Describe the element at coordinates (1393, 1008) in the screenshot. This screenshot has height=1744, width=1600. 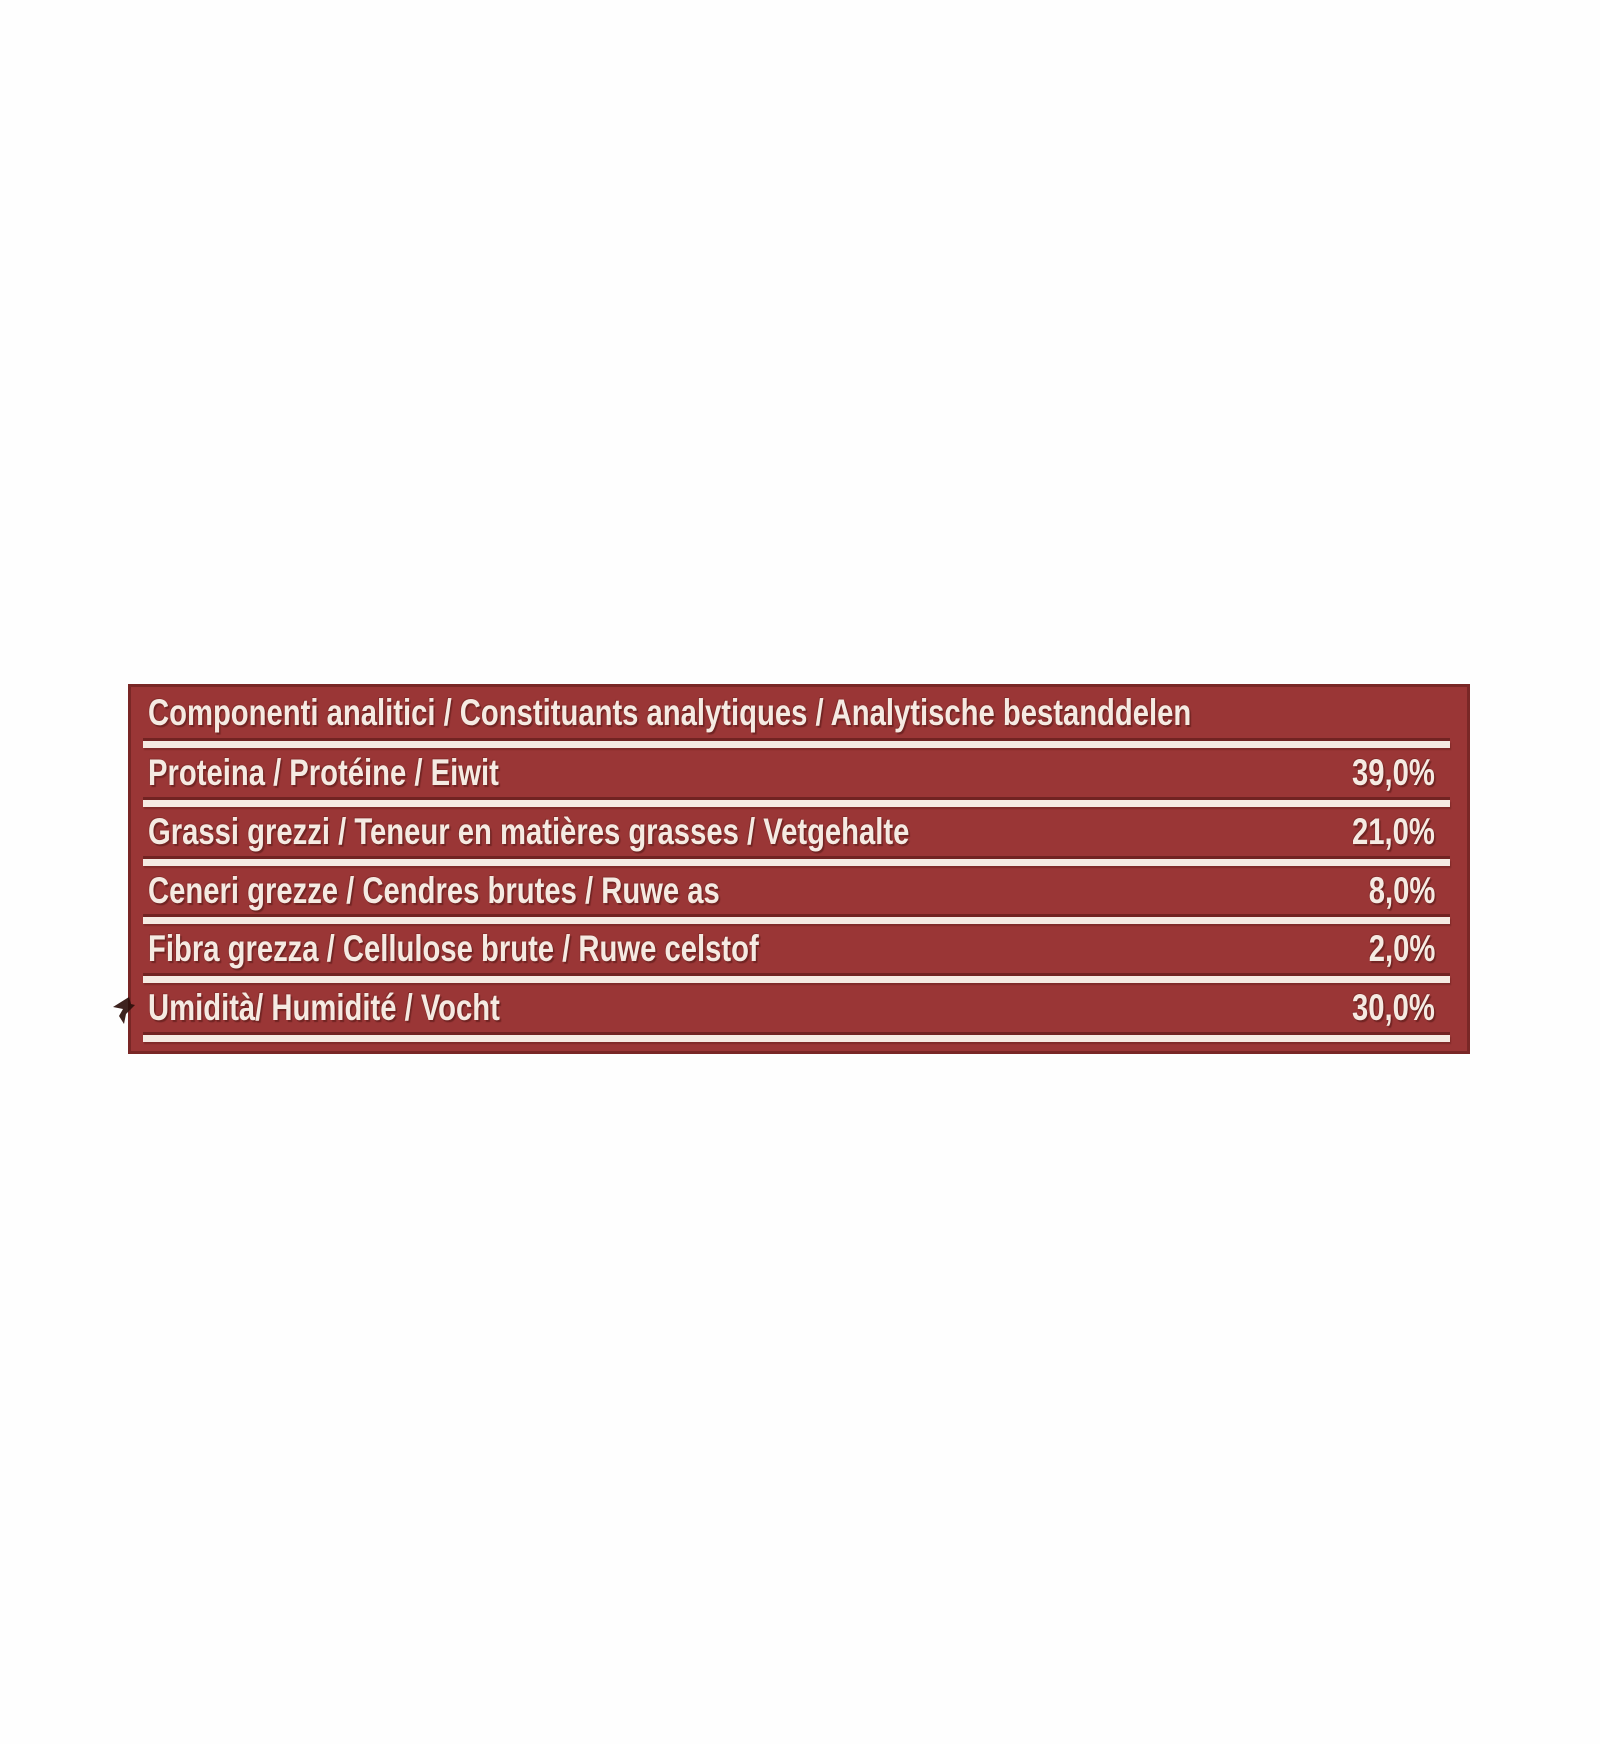
I see `row-value: 30,0%` at that location.